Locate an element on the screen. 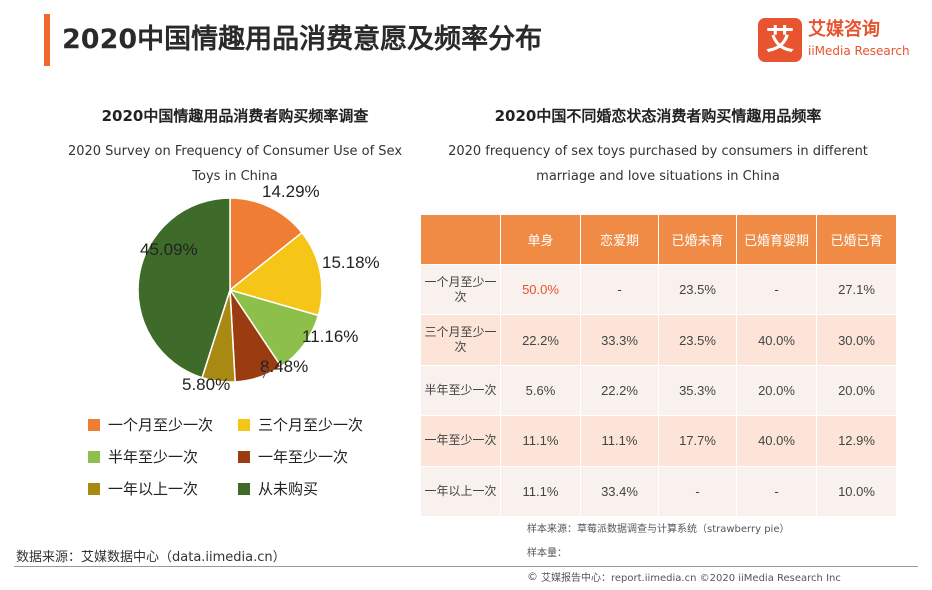 This screenshot has height=590, width=932. table-cell: 12.9% is located at coordinates (856, 441).